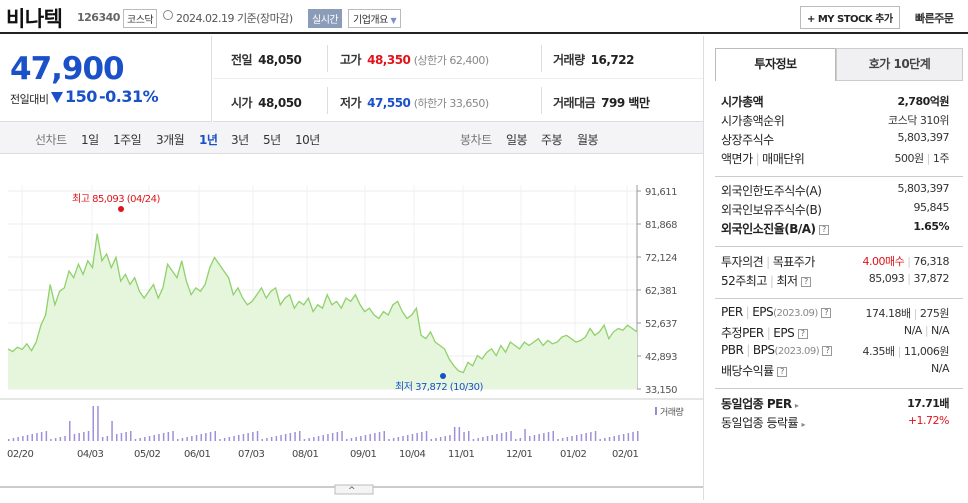 This screenshot has height=503, width=968. I want to click on x-tick-label: 08/01, so click(305, 454).